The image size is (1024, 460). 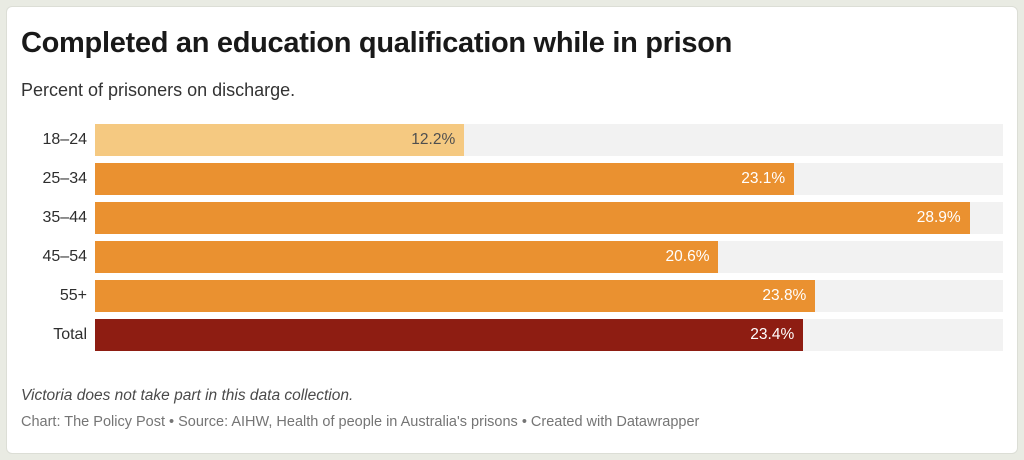 I want to click on category-label: Total, so click(x=70, y=335).